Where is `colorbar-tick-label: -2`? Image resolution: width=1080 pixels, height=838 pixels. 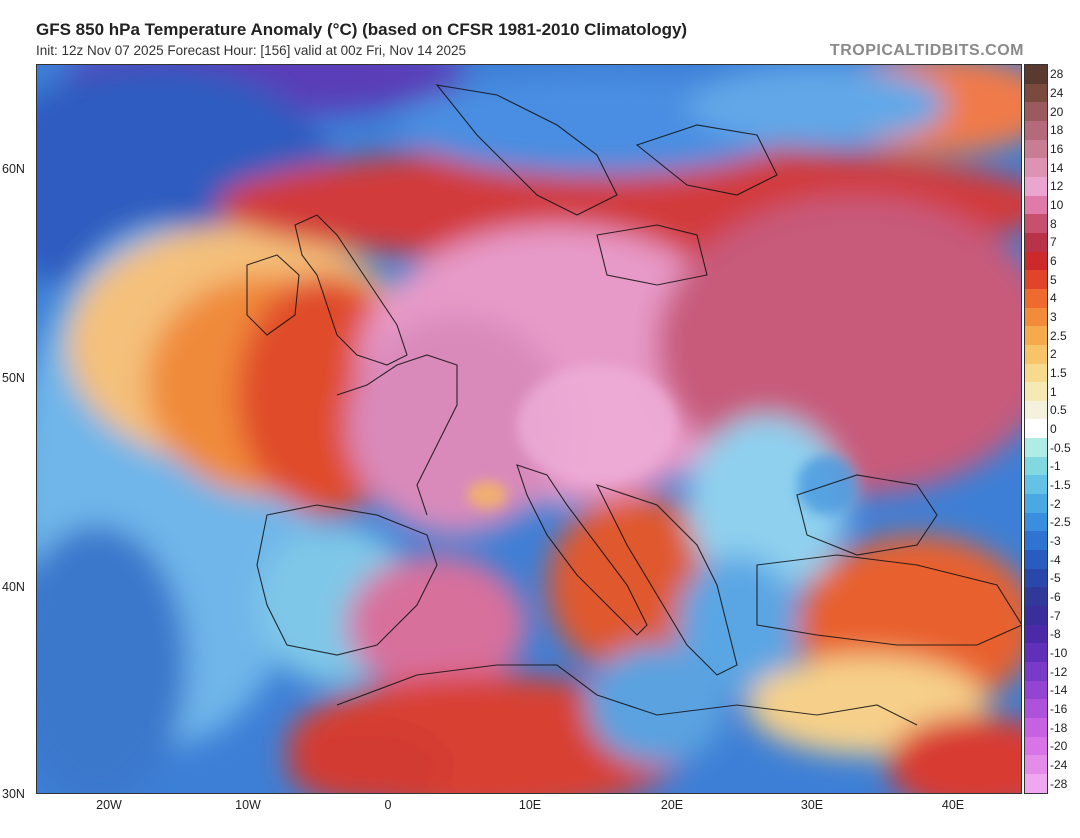
colorbar-tick-label: -2 is located at coordinates (1055, 503).